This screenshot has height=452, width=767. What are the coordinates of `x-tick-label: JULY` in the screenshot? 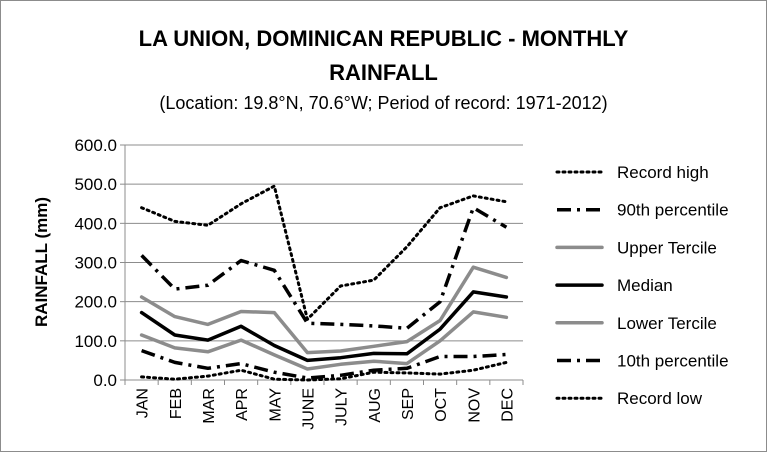 It's located at (342, 407).